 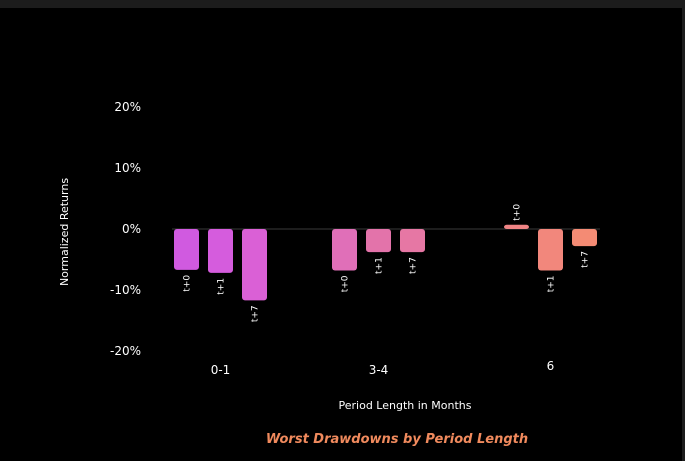 What do you see at coordinates (221, 370) in the screenshot?
I see `category-label: 0-1` at bounding box center [221, 370].